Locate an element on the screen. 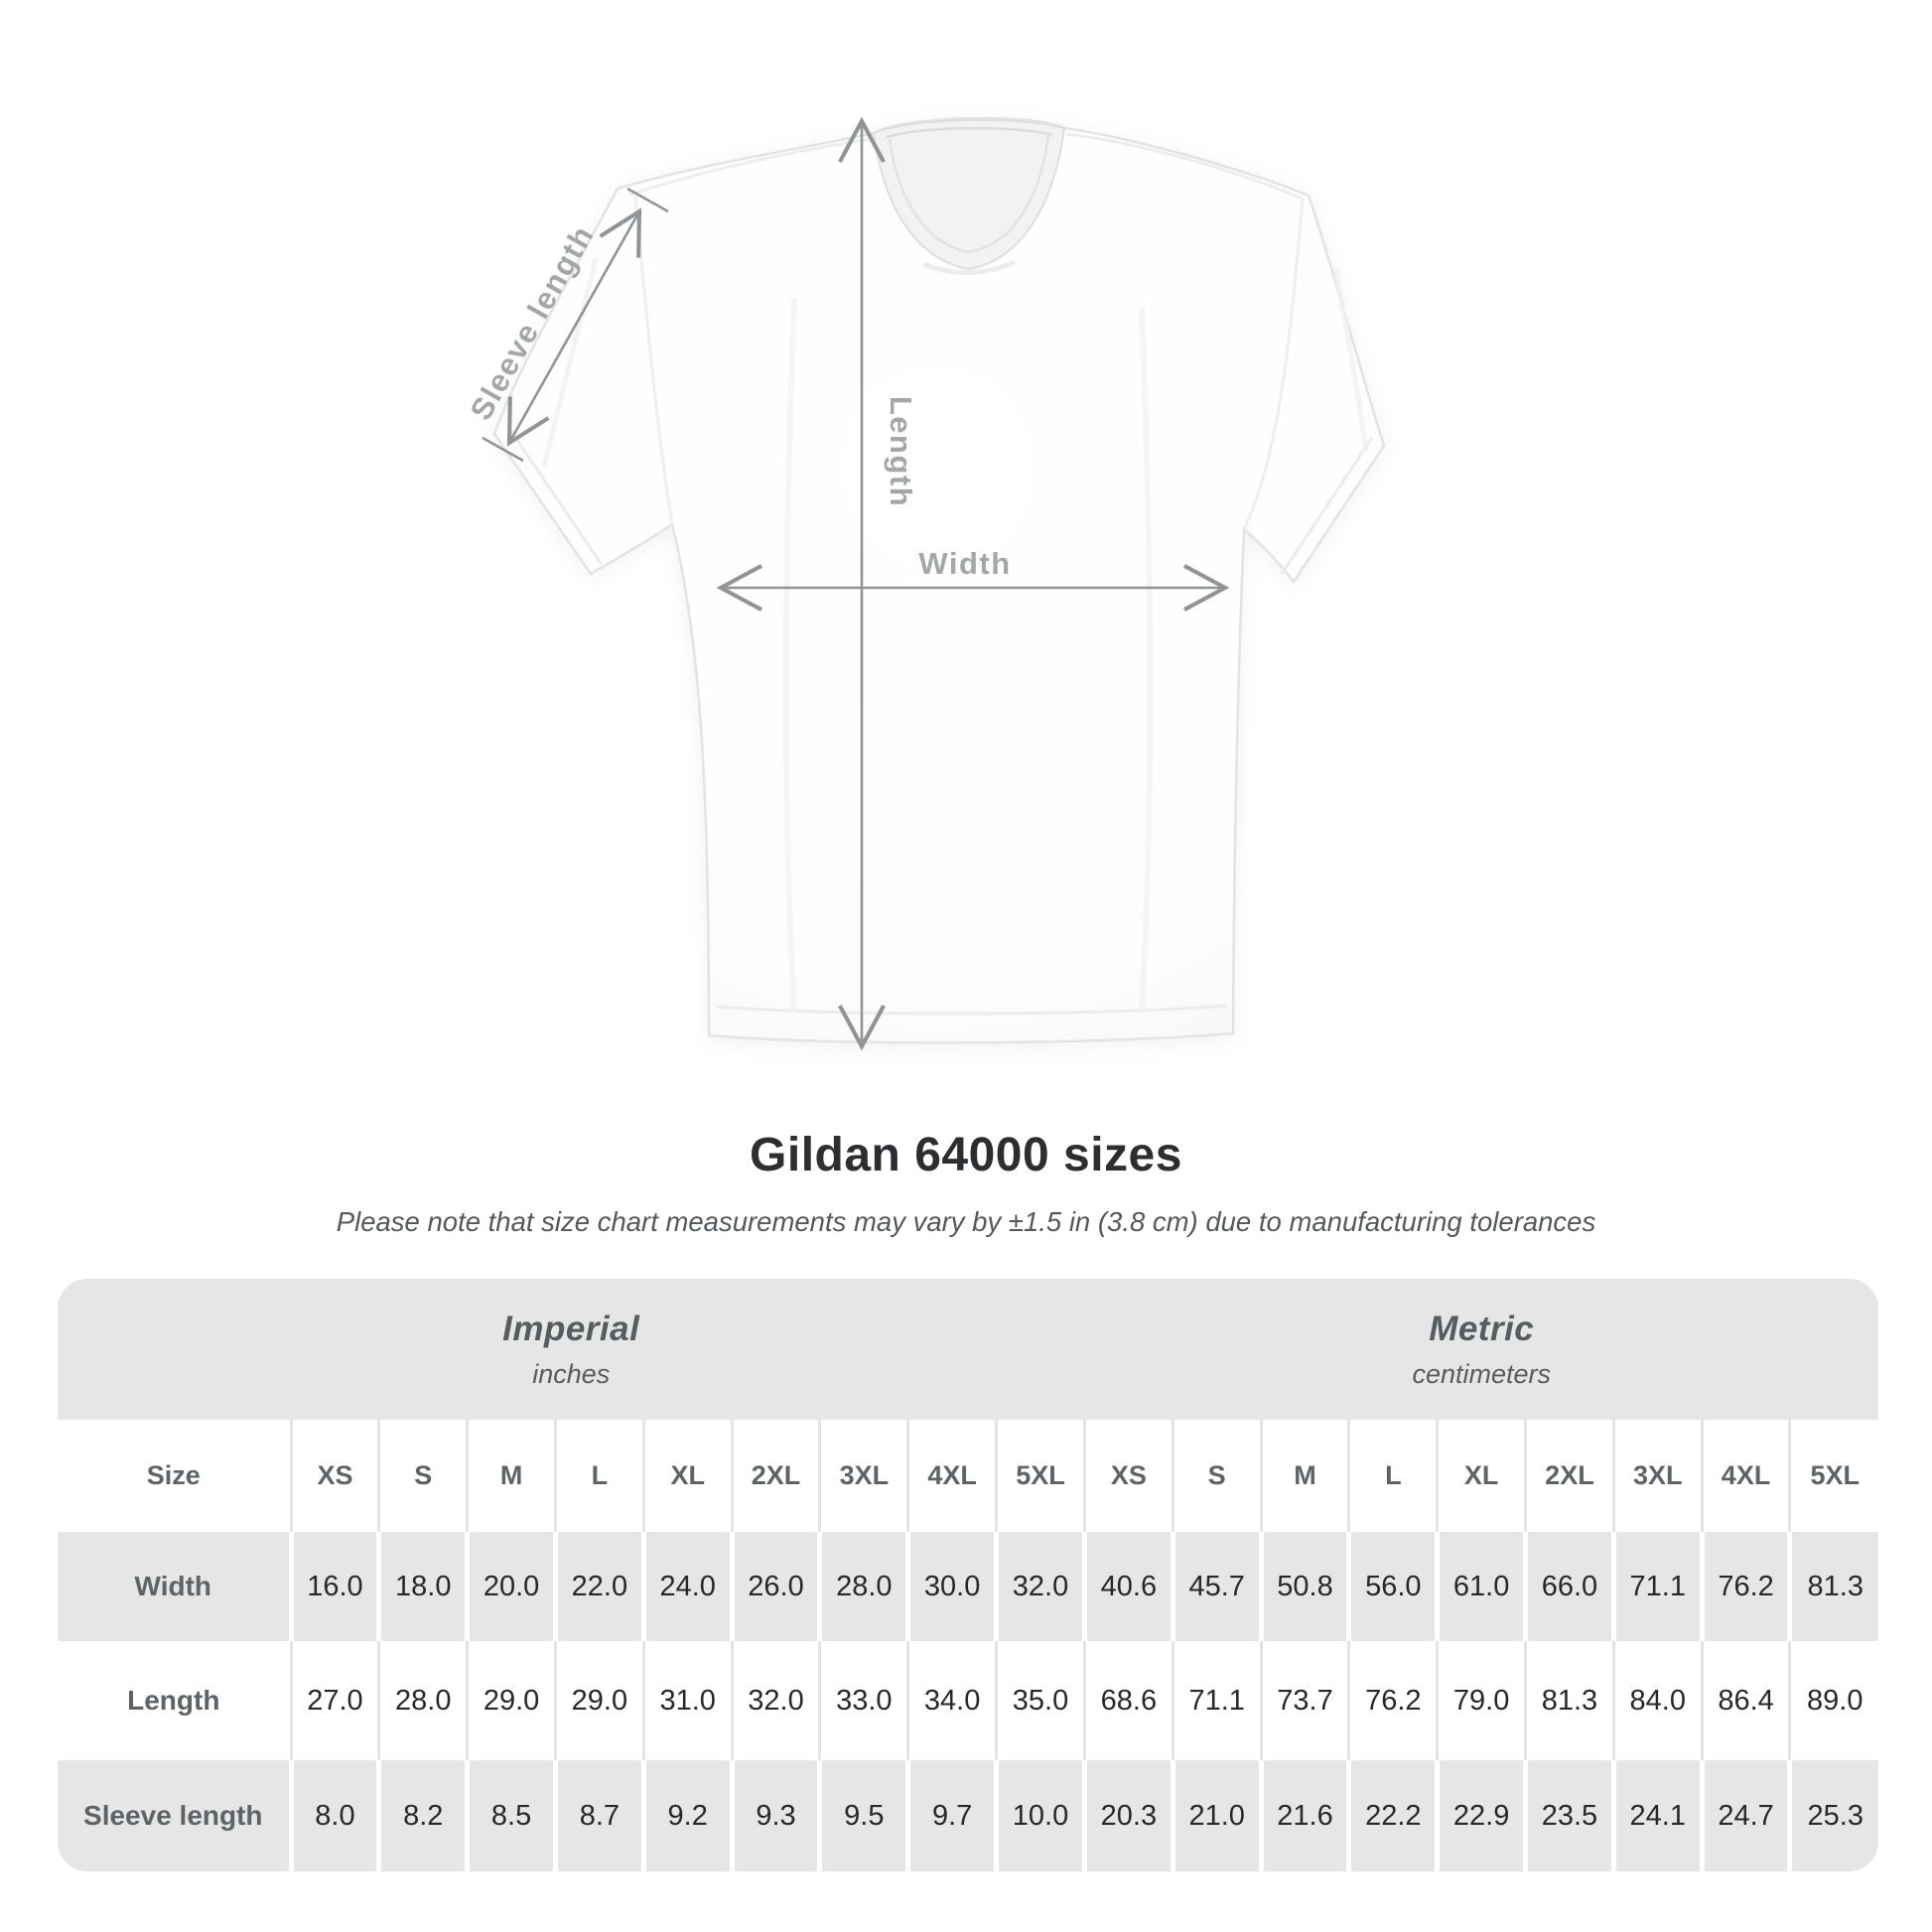 The image size is (1932, 1932). sleeve-imperial-value: 8.0 is located at coordinates (334, 1815).